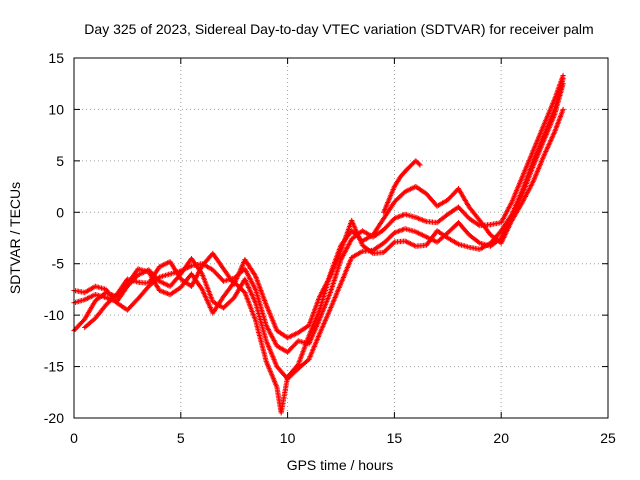 This screenshot has height=480, width=640. What do you see at coordinates (181, 438) in the screenshot?
I see `x-tick-label: 5` at bounding box center [181, 438].